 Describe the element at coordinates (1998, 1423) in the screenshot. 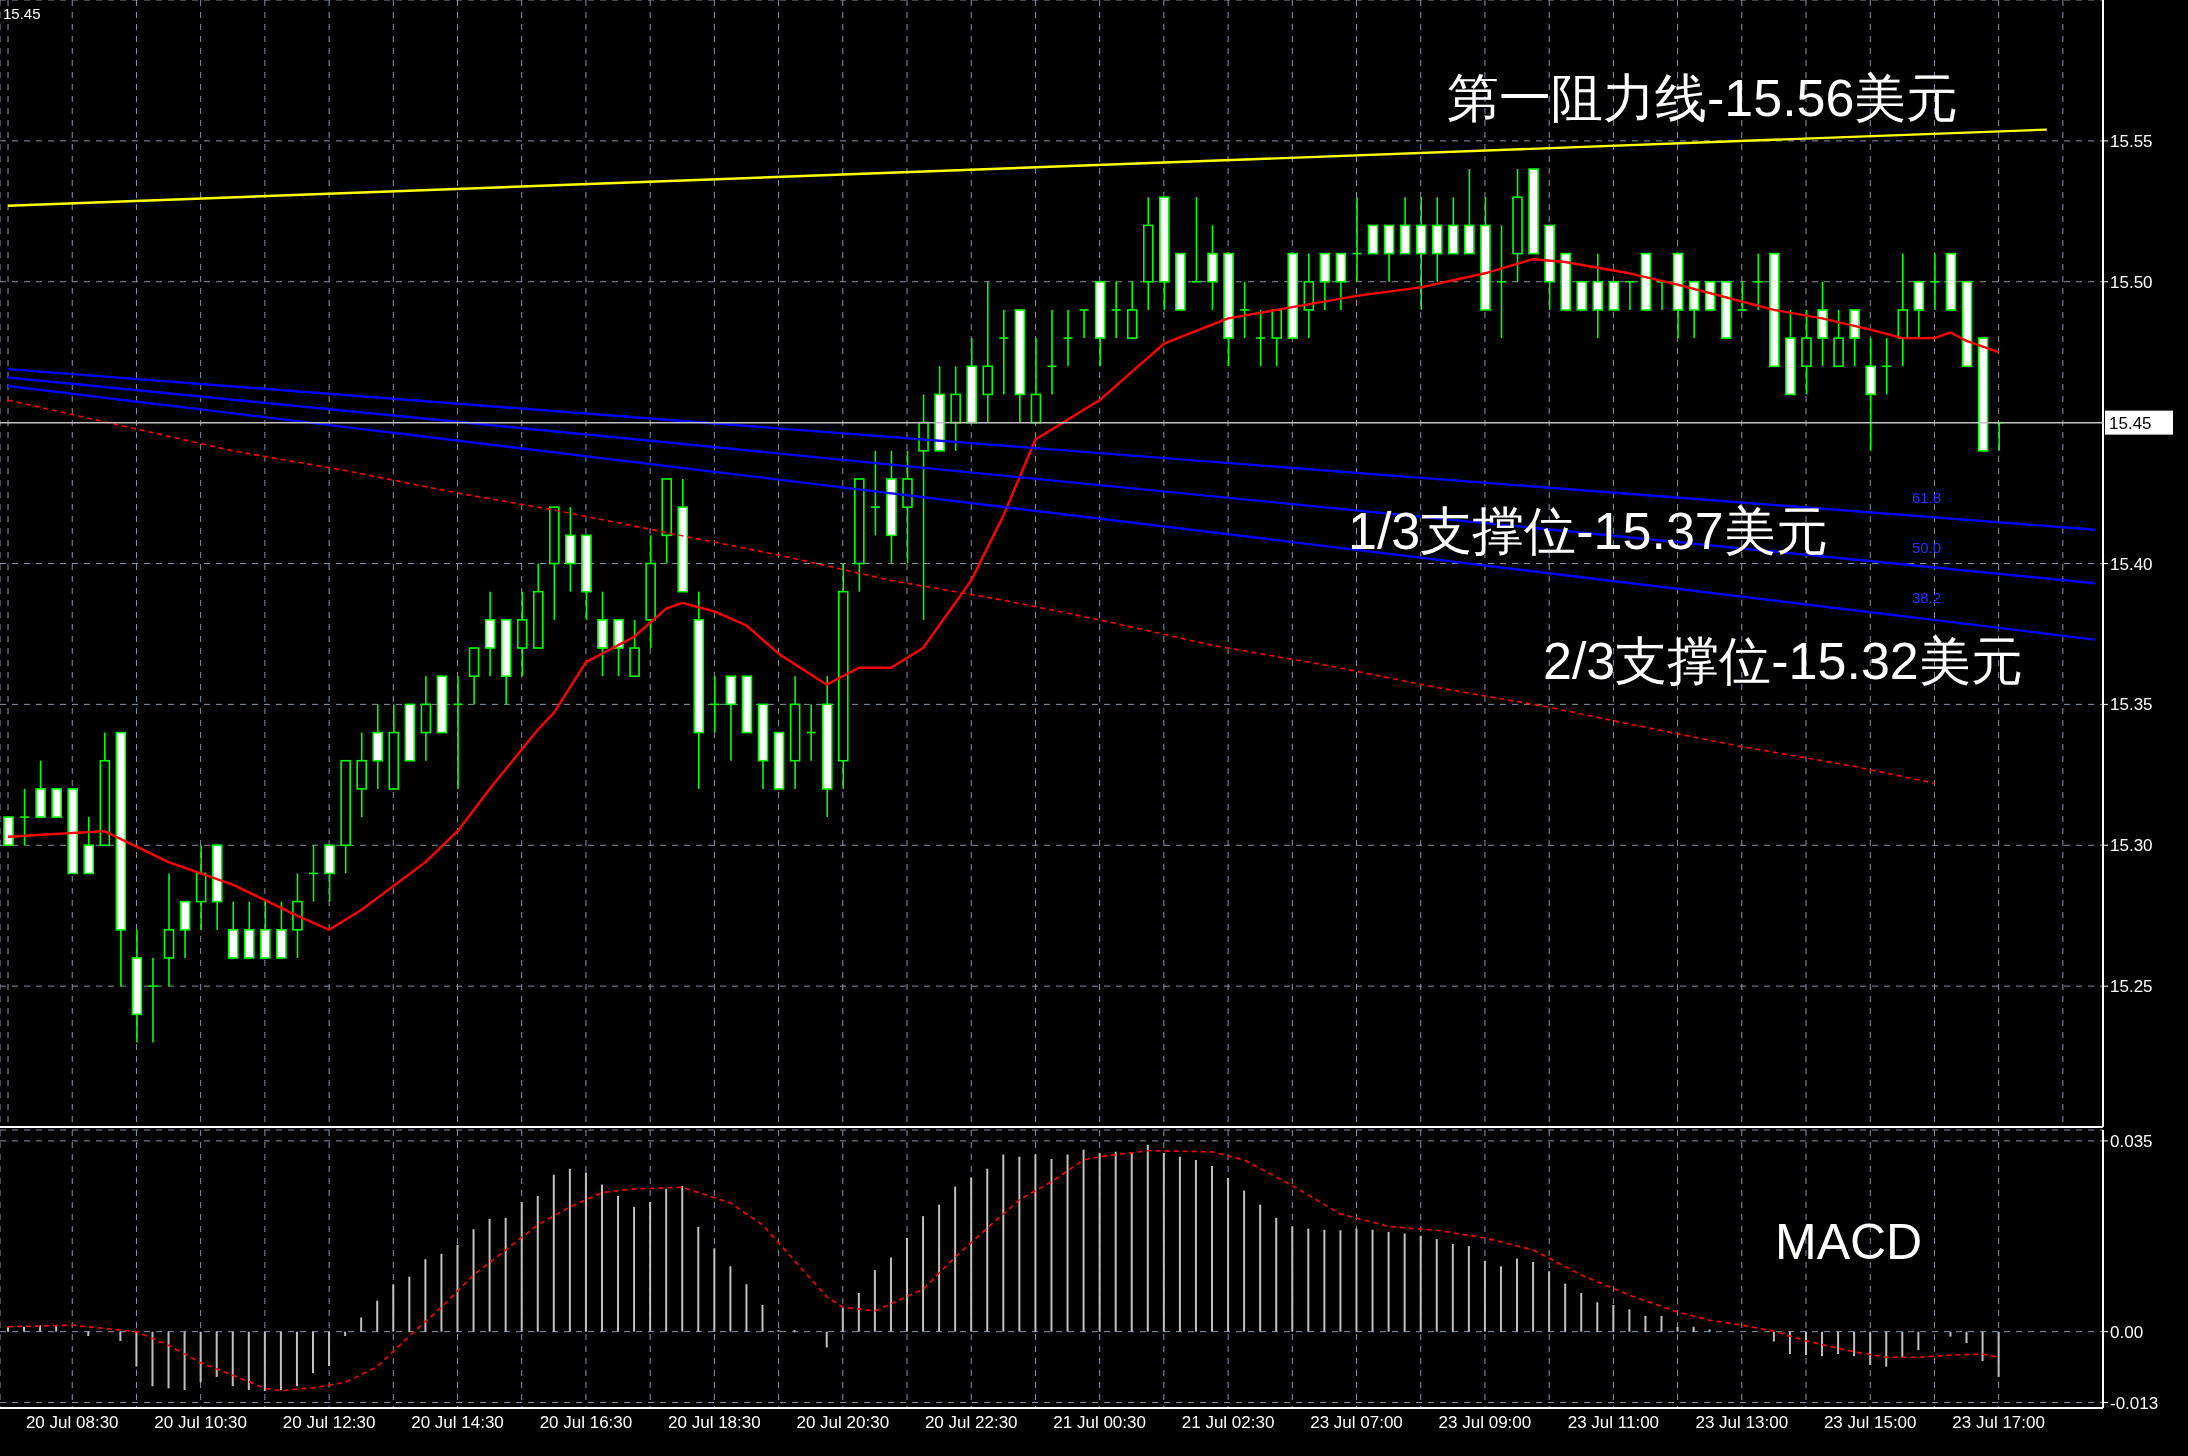

I see `x-tick-label: 23 Jul 17:00` at that location.